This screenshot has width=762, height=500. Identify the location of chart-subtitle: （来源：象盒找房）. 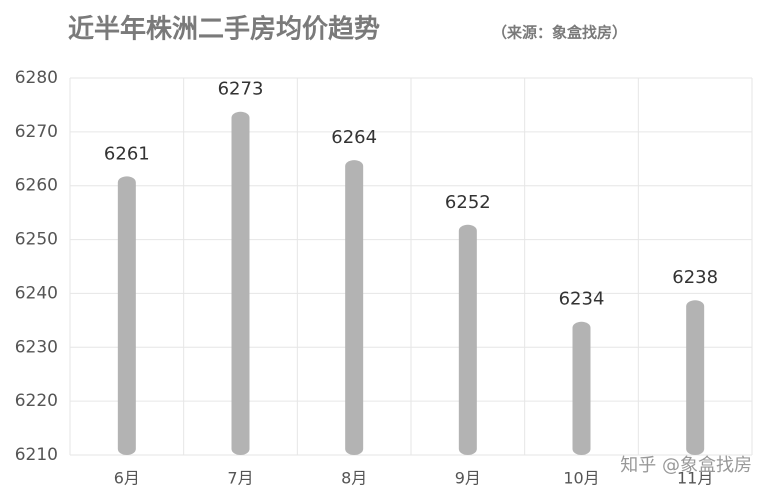
(559, 33).